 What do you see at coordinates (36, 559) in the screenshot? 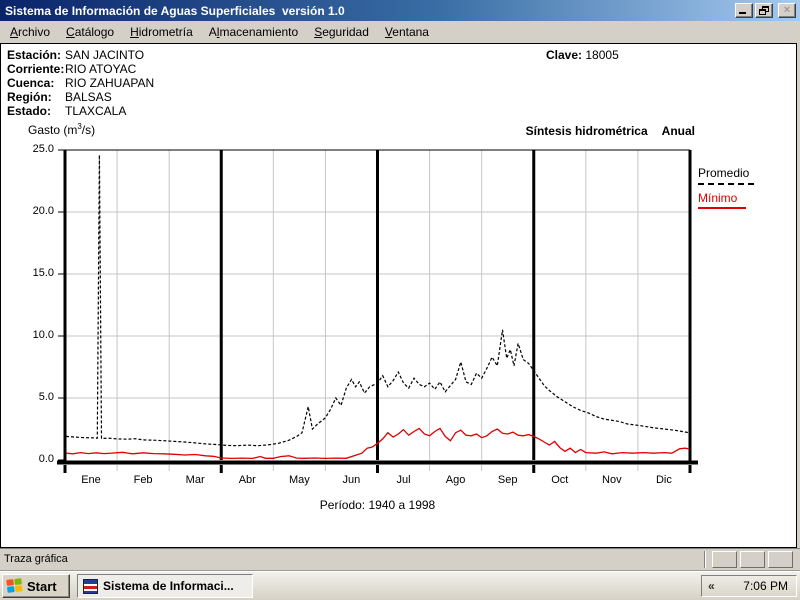
I see `status-text: Traza gráfica` at bounding box center [36, 559].